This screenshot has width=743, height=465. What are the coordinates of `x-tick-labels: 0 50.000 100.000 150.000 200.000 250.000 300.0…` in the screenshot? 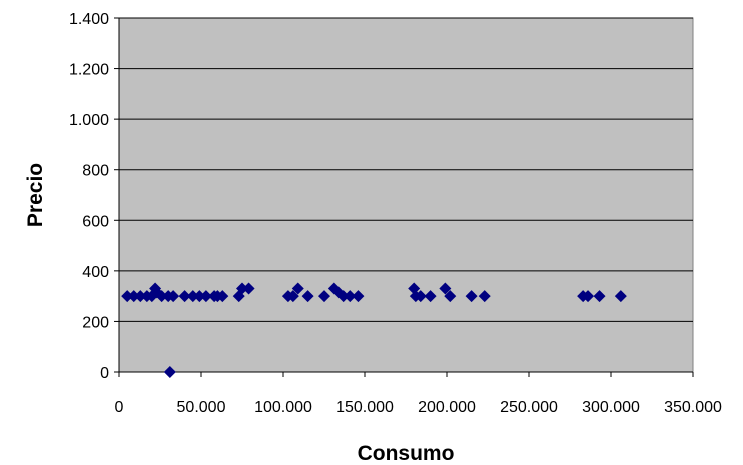 It's located at (418, 407).